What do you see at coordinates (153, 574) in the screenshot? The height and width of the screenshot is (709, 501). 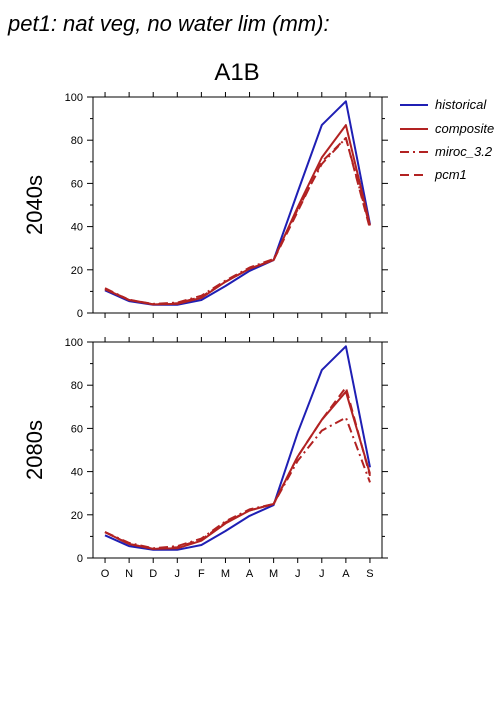 I see `x-tick-label: D` at bounding box center [153, 574].